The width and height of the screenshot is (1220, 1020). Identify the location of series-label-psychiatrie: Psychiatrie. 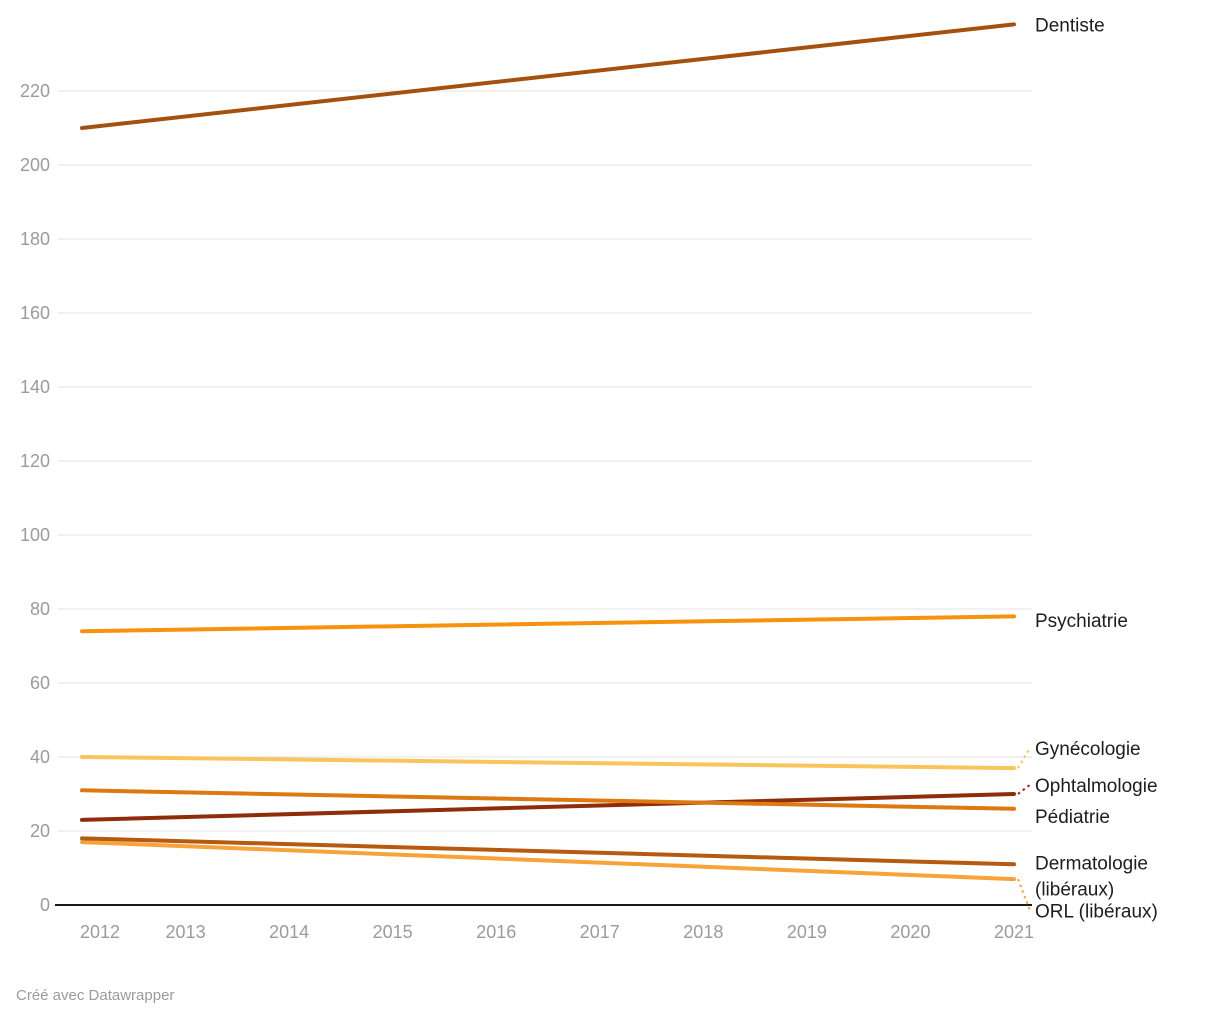
(1081, 621).